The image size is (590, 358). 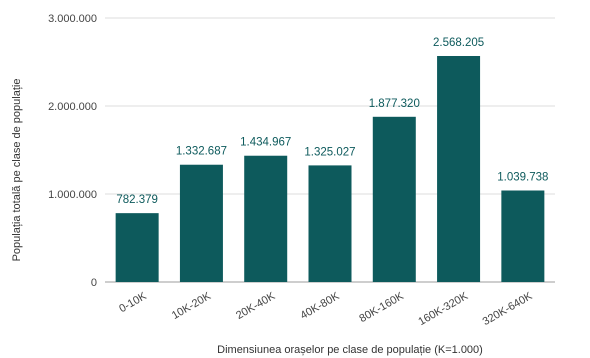 What do you see at coordinates (459, 169) in the screenshot?
I see `bar-160K-320K` at bounding box center [459, 169].